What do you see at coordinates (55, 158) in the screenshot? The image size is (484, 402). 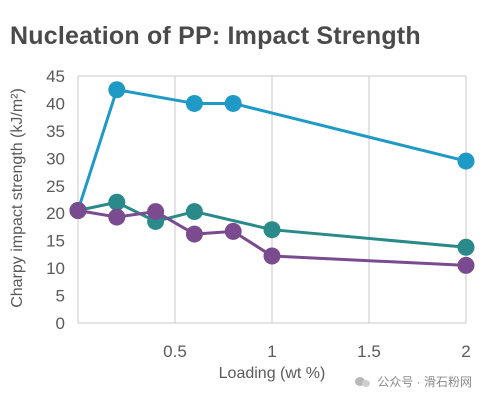 I see `y-tick-label: 30` at bounding box center [55, 158].